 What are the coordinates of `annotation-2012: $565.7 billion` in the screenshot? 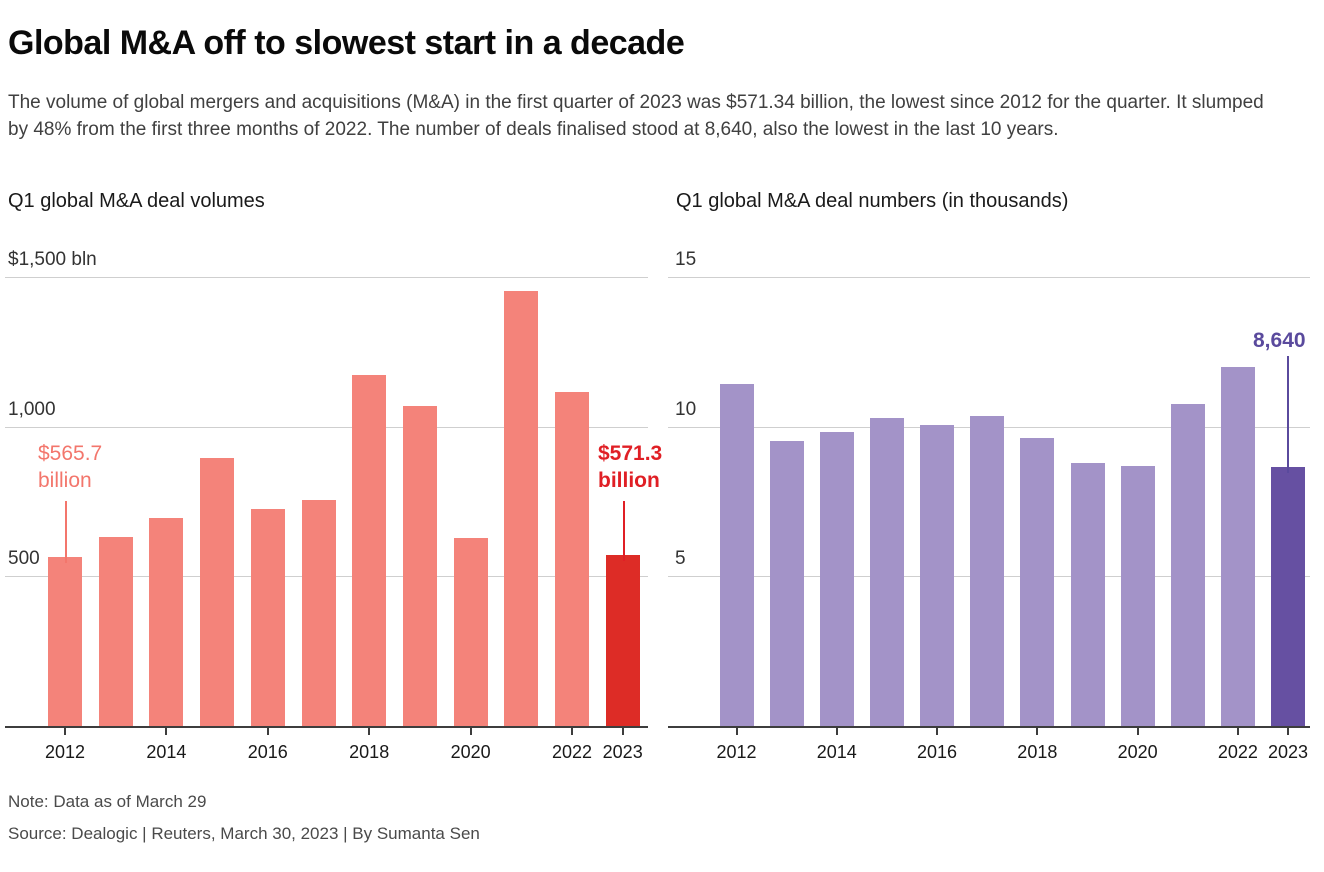 It's located at (70, 467).